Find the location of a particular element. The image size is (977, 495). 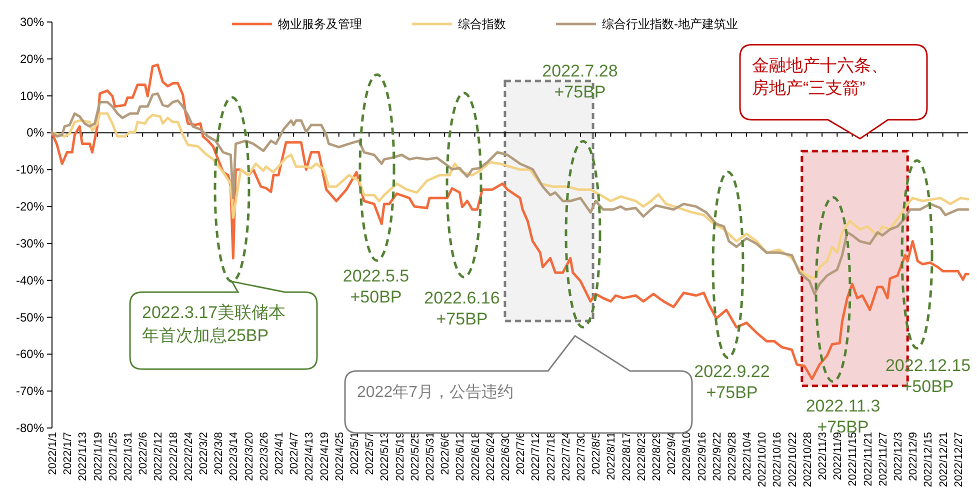

x-tick-label: 2022/6/18 is located at coordinates (476, 456).